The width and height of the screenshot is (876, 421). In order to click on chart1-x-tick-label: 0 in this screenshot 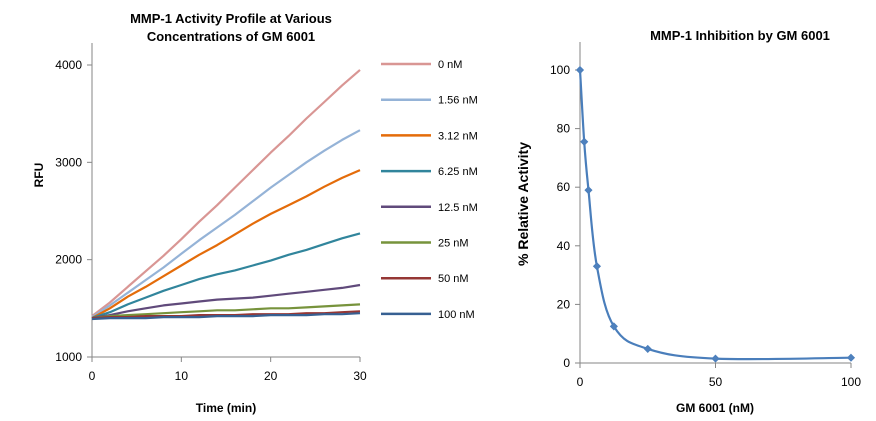, I will do `click(92, 376)`.